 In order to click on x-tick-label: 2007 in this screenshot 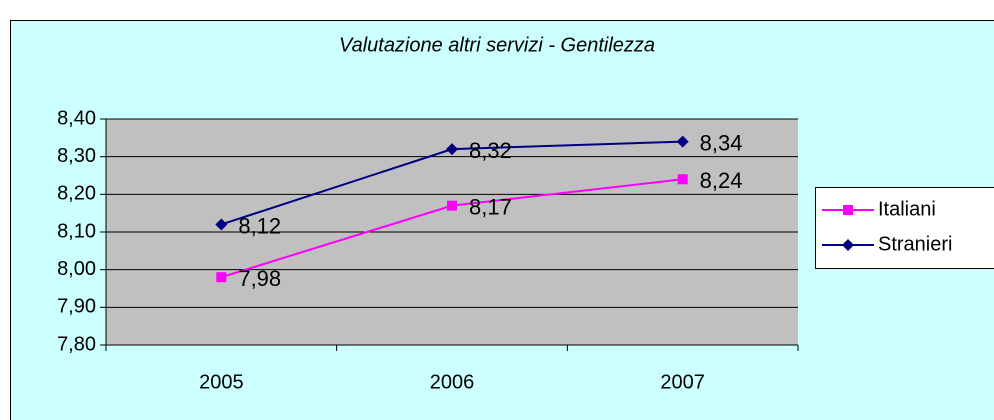, I will do `click(682, 382)`.